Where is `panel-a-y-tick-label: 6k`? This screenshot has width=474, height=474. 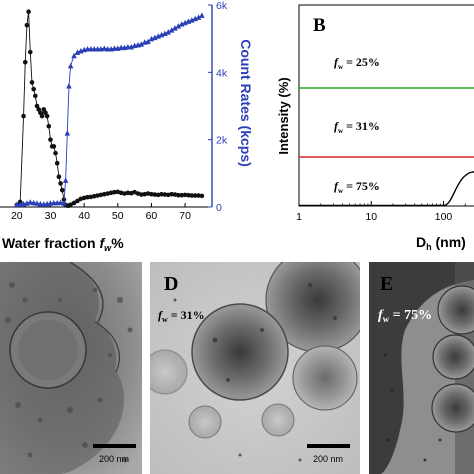
panel-a-y-tick-label: 6k is located at coordinates (222, 6).